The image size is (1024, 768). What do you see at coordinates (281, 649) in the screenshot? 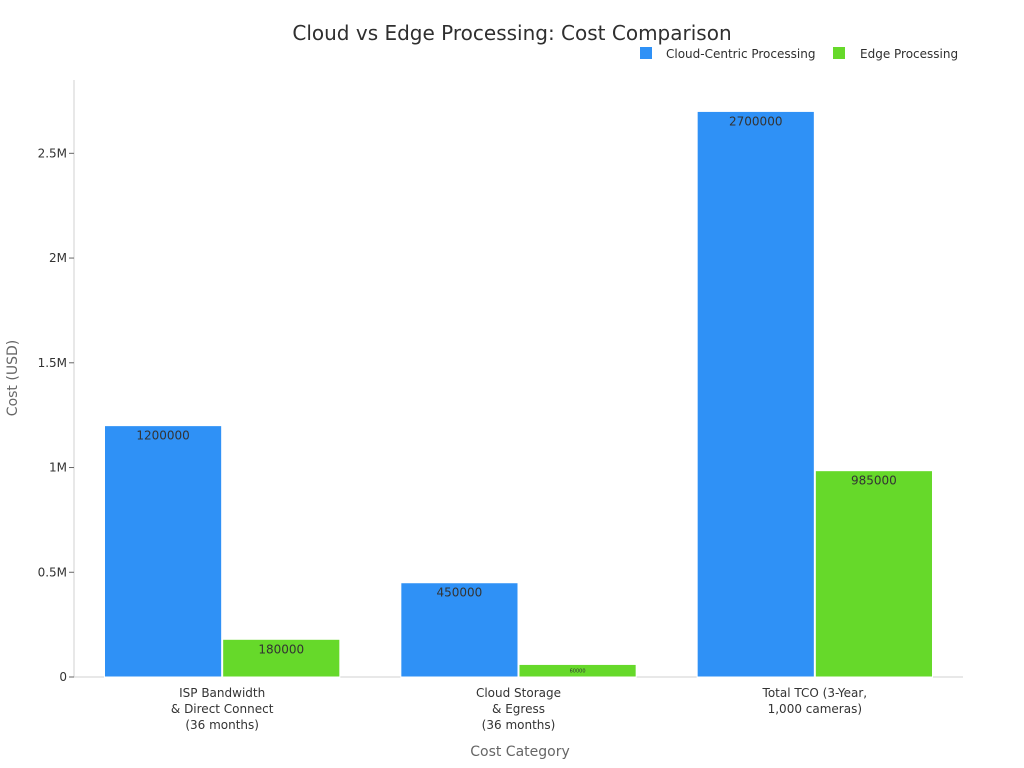
I see `bar-data-label: 180000` at bounding box center [281, 649].